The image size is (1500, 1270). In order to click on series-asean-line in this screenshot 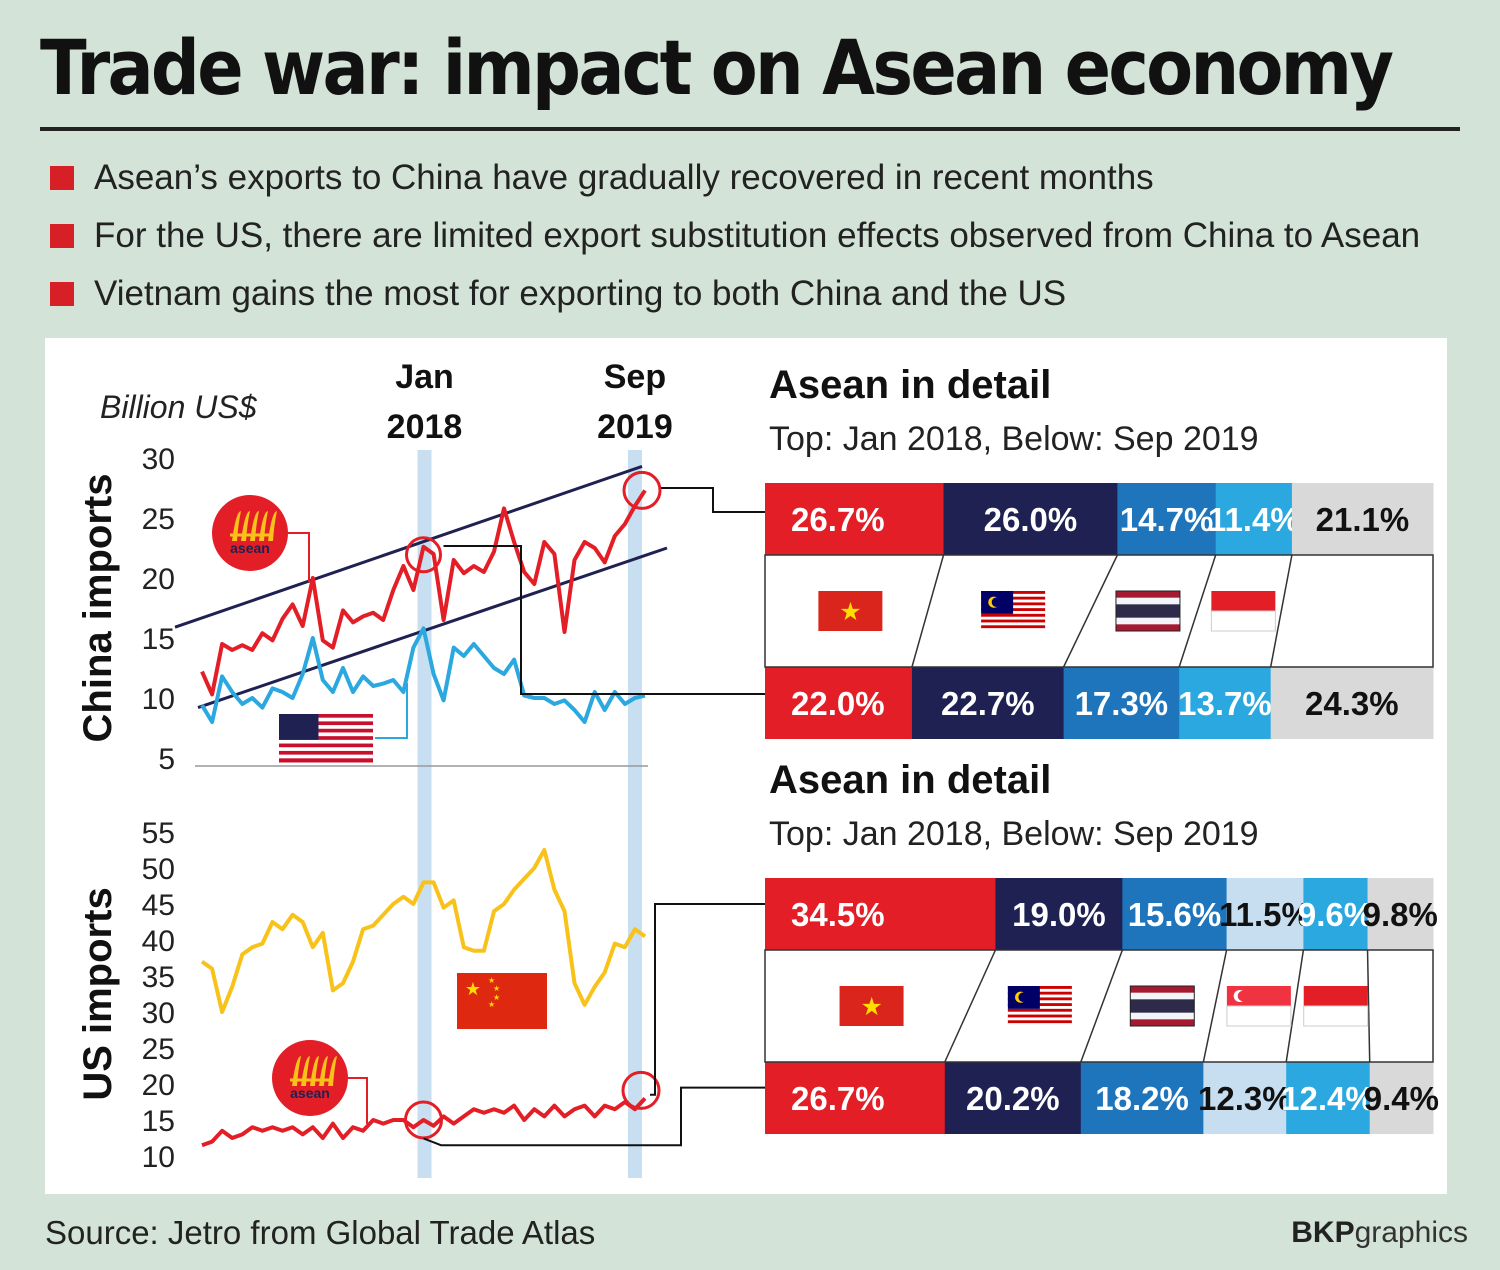, I will do `click(424, 1122)`.